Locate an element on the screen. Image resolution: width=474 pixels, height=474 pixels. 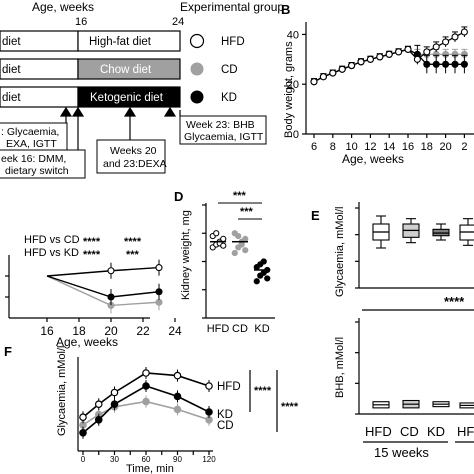
group-marker-cd is located at coordinates (197, 69).